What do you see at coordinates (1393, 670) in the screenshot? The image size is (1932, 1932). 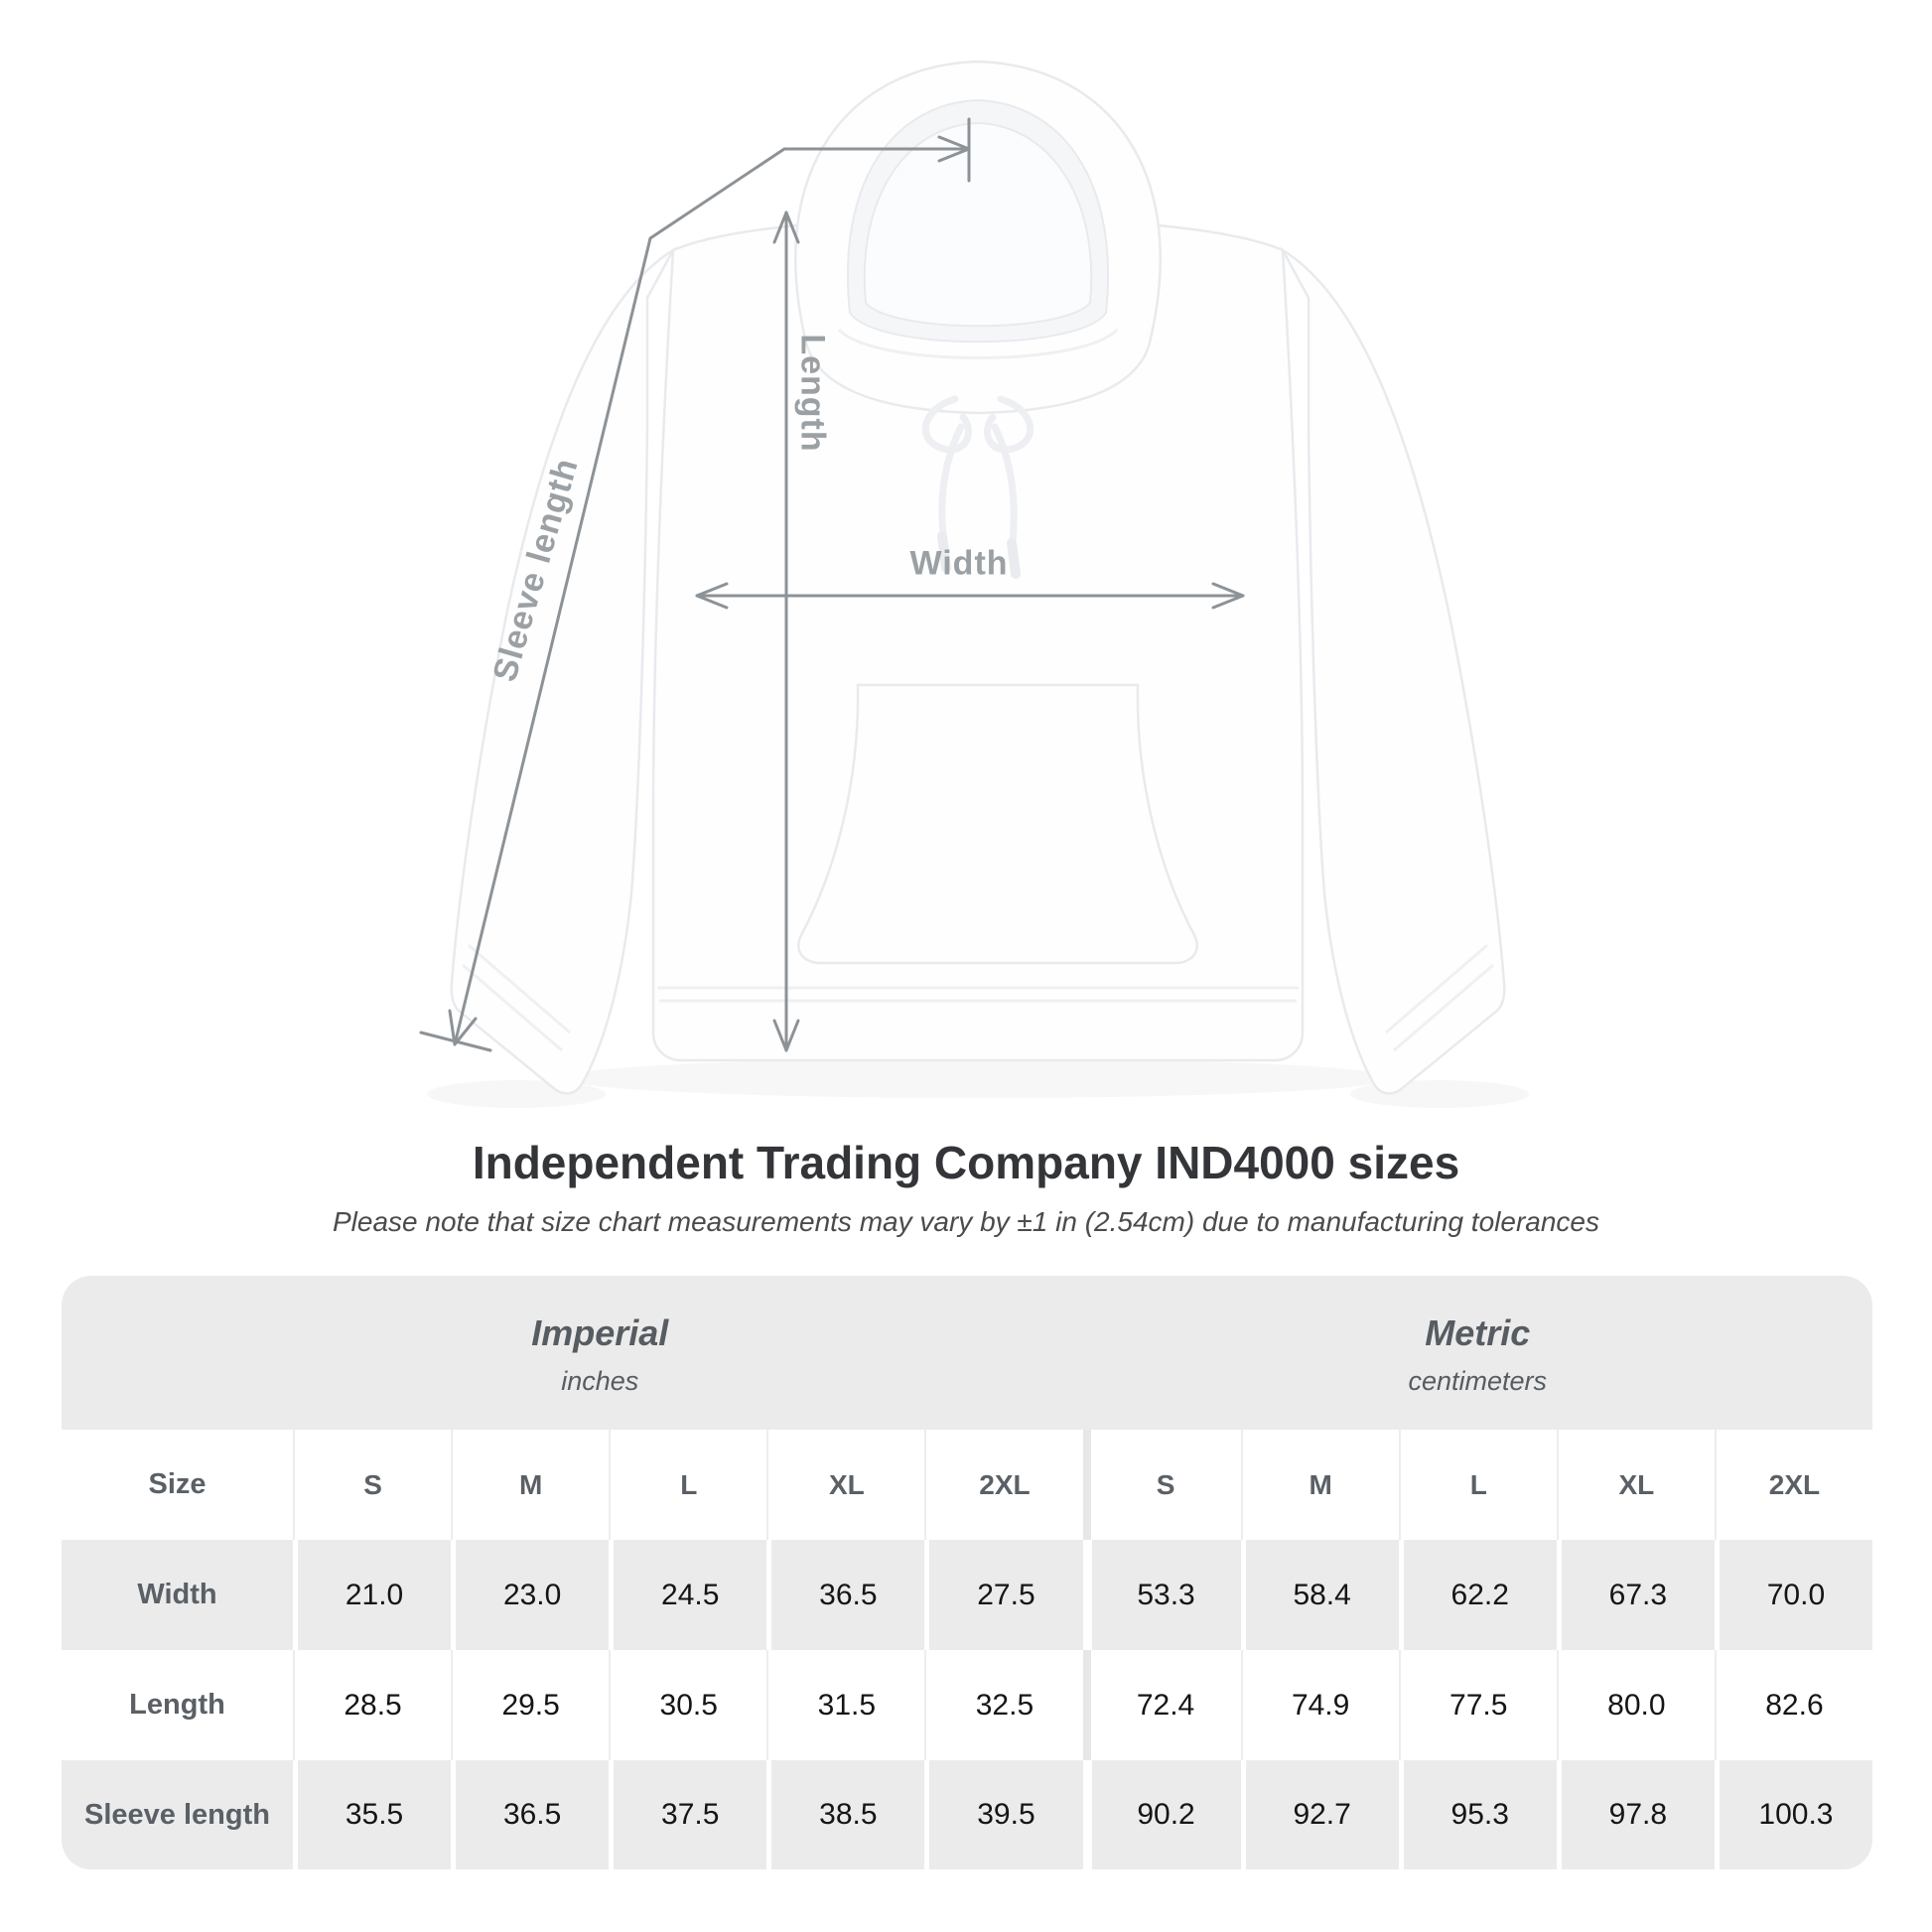 I see `right-sleeve` at bounding box center [1393, 670].